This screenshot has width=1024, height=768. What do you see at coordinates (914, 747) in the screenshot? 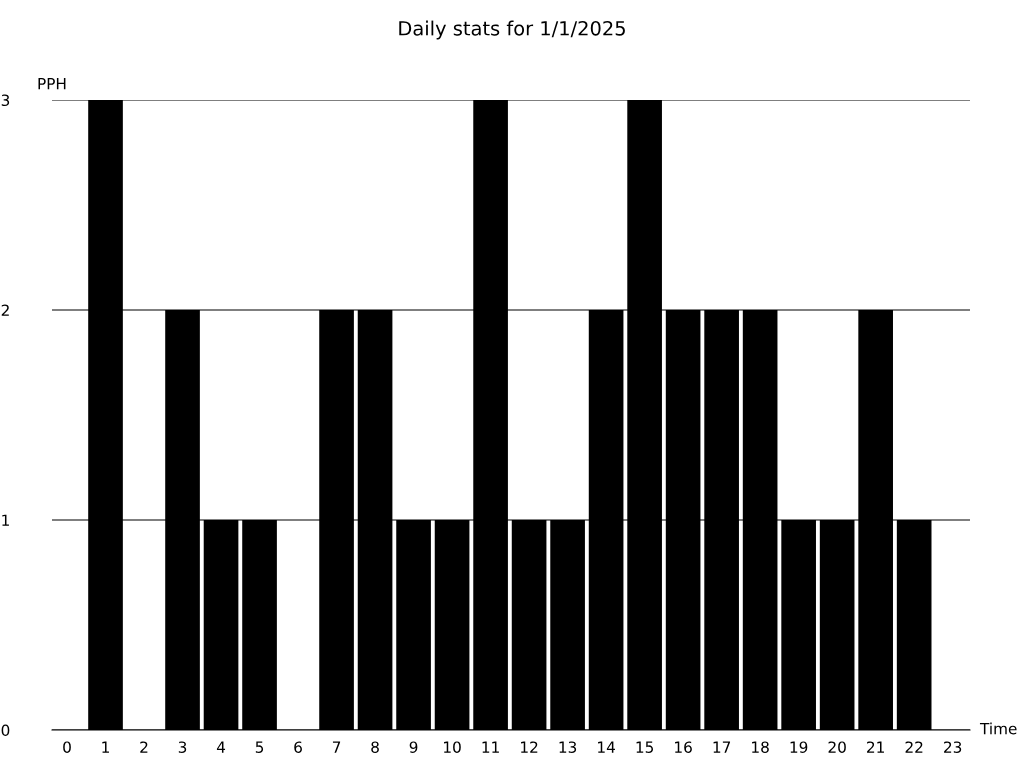
I see `x-tick-label: 22` at bounding box center [914, 747].